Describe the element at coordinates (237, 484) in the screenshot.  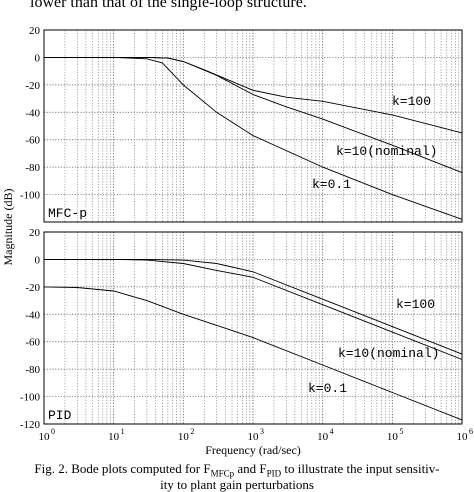
I see `caption-line-2: ity to plant gain perturbations` at that location.